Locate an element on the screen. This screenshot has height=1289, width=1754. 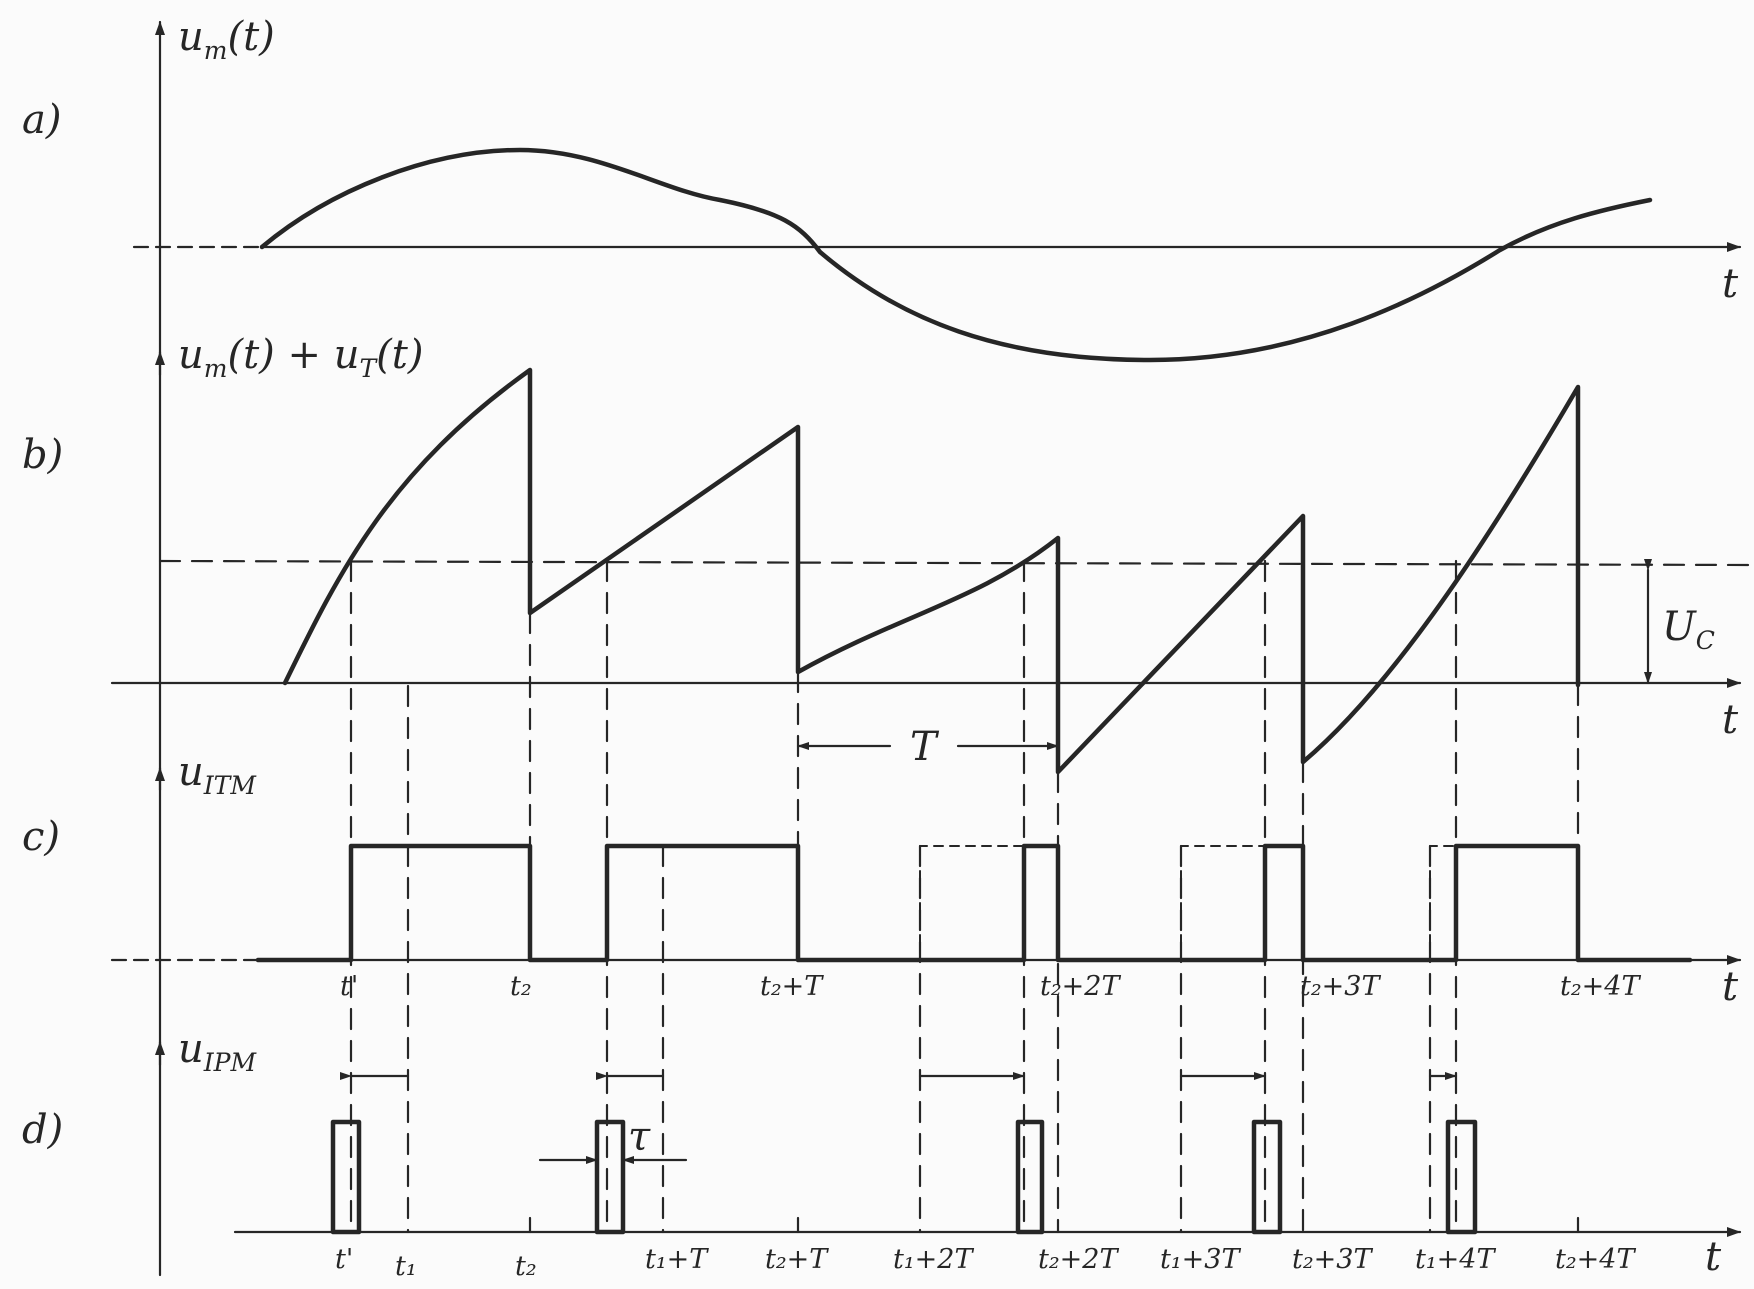
panel-c-tag: c) is located at coordinates (41, 837).